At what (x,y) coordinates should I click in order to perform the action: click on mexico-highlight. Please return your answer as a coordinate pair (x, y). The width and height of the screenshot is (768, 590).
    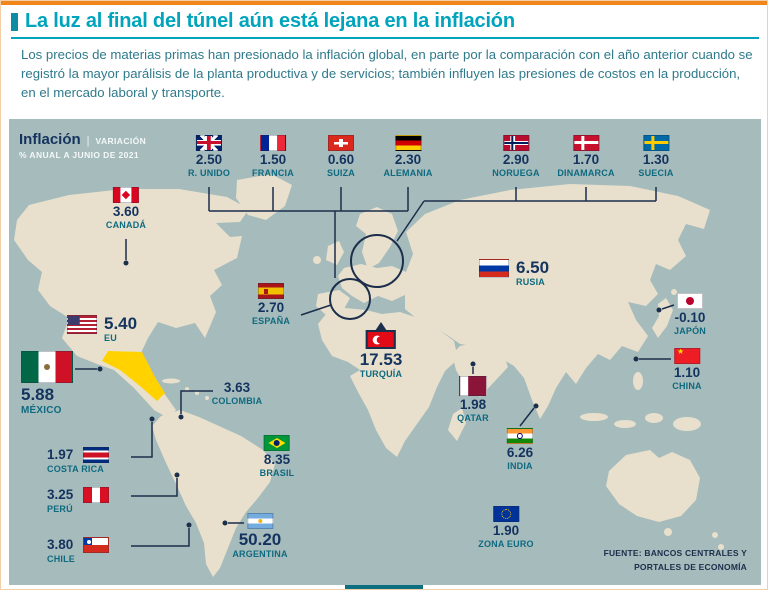
    Looking at the image, I should click on (133, 376).